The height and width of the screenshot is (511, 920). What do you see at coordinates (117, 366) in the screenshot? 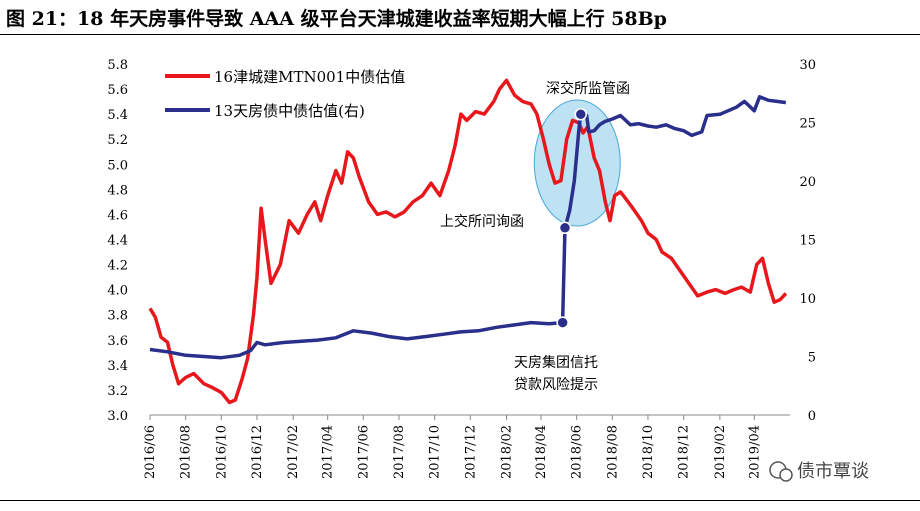
I see `y-left-tick-label: 3.4` at bounding box center [117, 366].